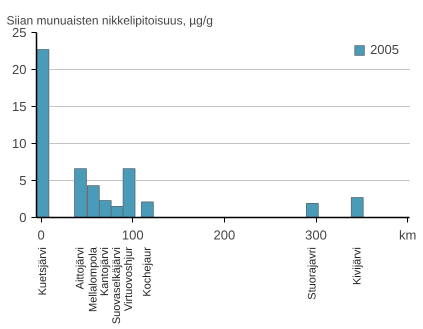 Image resolution: width=423 pixels, height=329 pixels. I want to click on chart-title: Siian munuaisten nikkelipitoisuus, µg/g, so click(109, 21).